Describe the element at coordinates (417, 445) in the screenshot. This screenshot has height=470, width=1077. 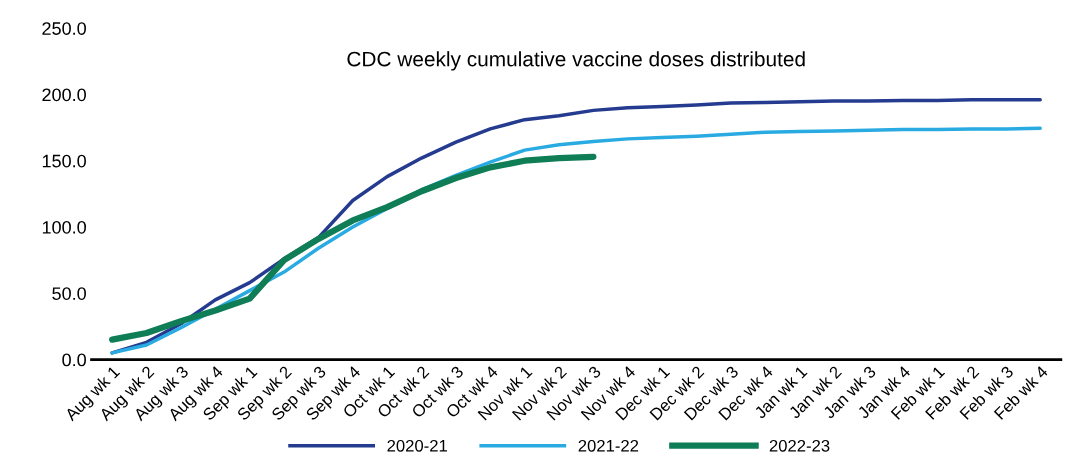
I see `legend-label: 2020-21` at that location.